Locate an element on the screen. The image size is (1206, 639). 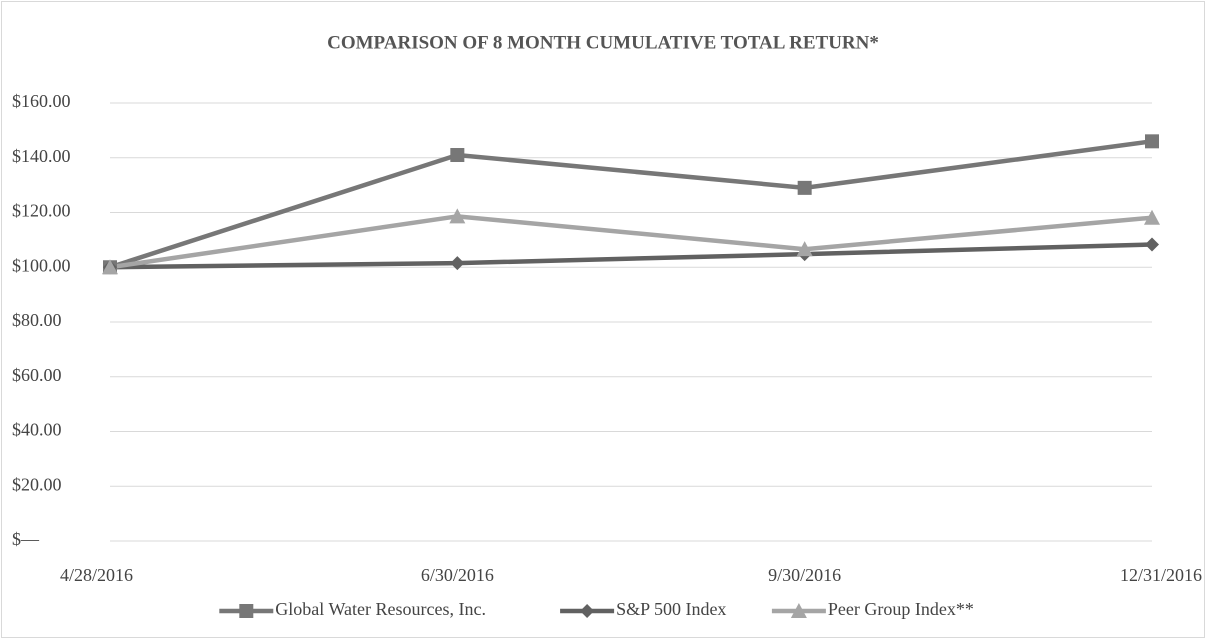
y-tick-label: $80.00 is located at coordinates (37, 320).